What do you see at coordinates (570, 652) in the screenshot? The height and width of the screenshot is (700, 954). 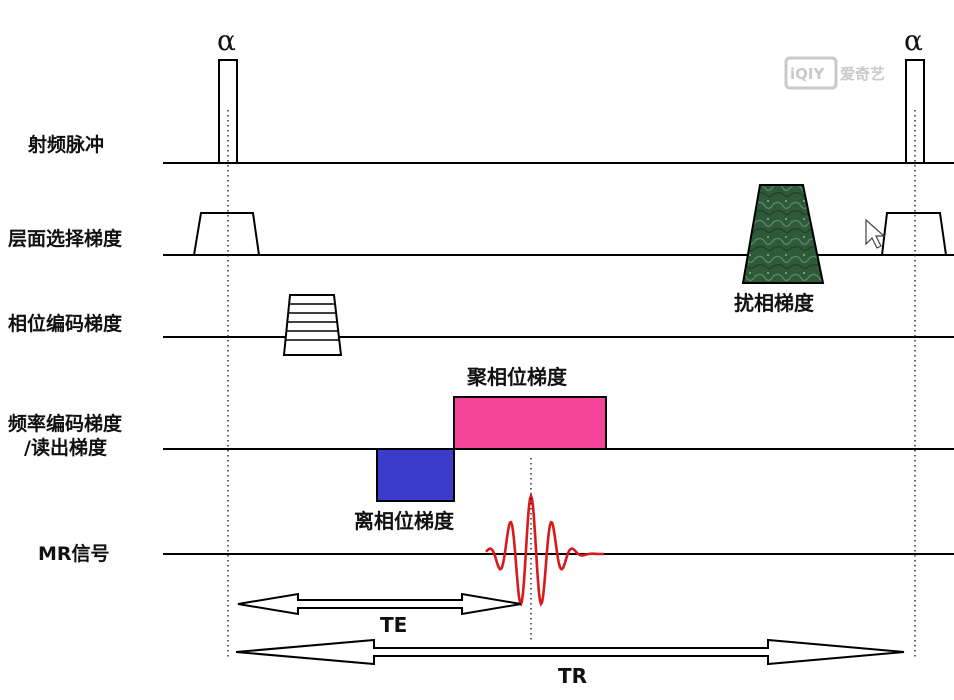 I see `tr-arrow` at bounding box center [570, 652].